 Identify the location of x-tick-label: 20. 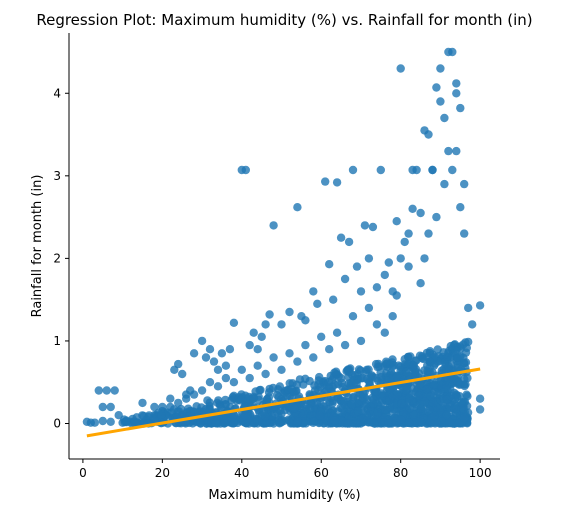
(162, 473).